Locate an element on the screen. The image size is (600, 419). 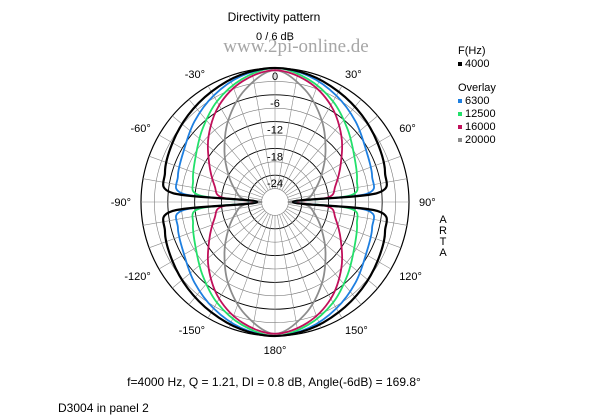
angle-tick-label: -60° is located at coordinates (140, 129).